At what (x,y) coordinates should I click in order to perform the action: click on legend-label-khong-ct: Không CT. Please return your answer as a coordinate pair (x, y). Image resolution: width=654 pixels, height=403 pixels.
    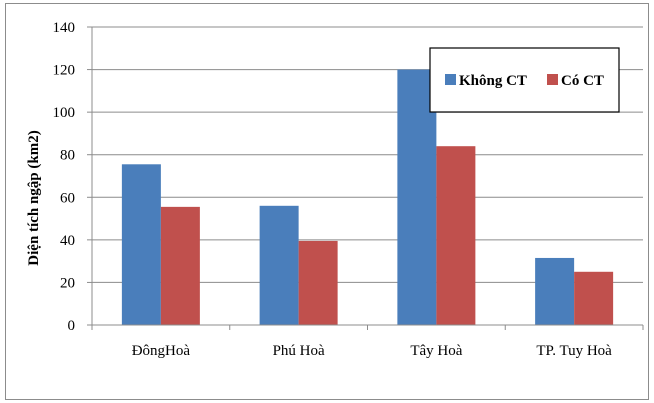
    Looking at the image, I should click on (493, 81).